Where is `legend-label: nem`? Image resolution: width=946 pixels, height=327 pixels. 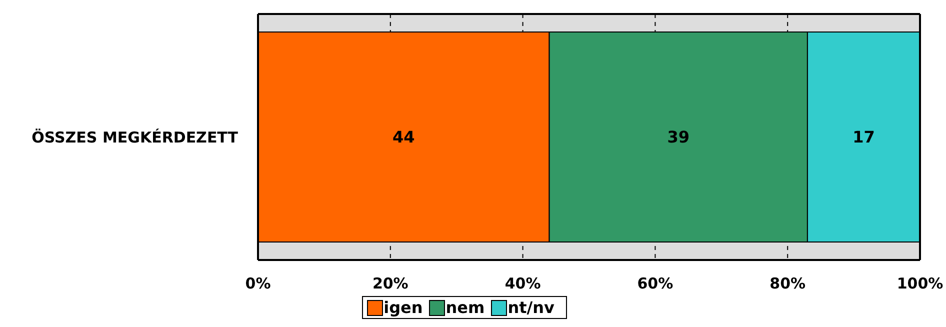 legend-label: nem is located at coordinates (464, 308).